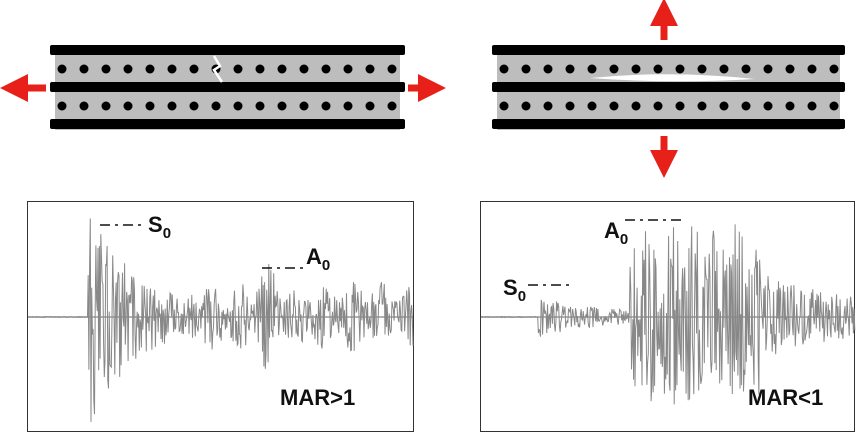 This screenshot has width=856, height=435. What do you see at coordinates (785, 397) in the screenshot?
I see `mar-label: MAR<1` at bounding box center [785, 397].